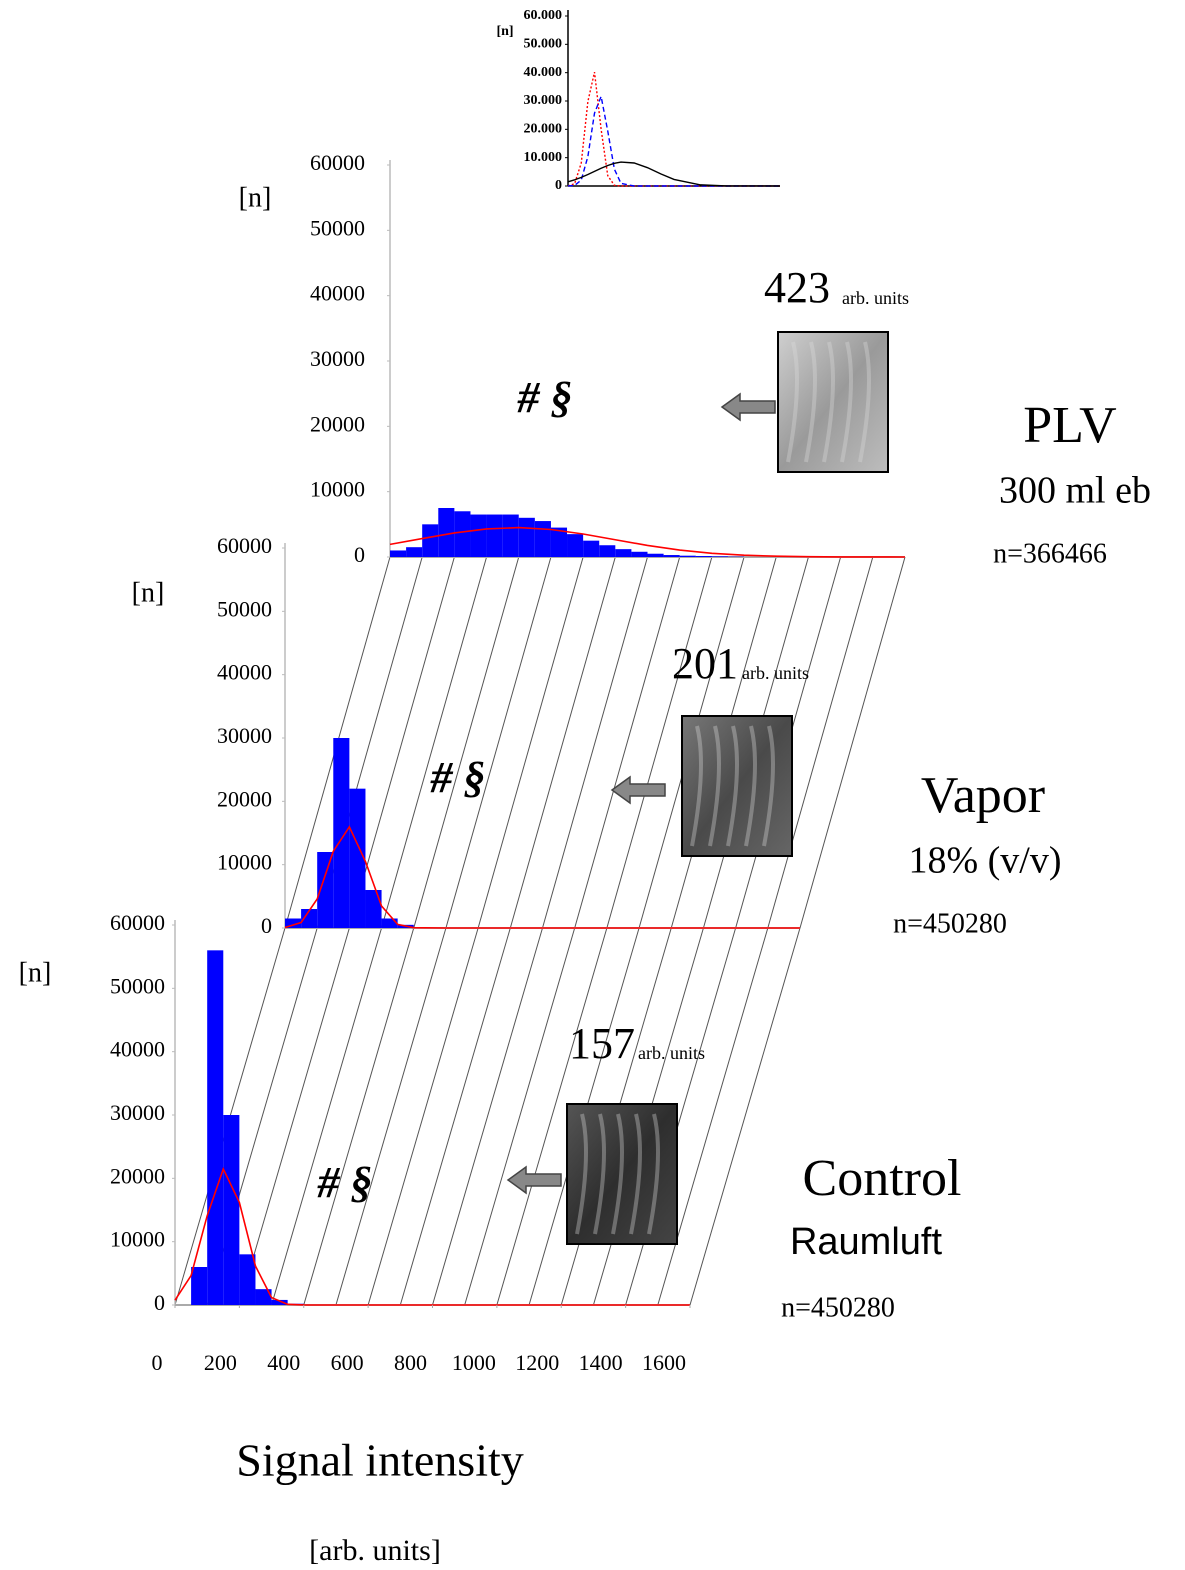 The image size is (1185, 1570). I want to click on x-axis-unit: [arb. units], so click(375, 1550).